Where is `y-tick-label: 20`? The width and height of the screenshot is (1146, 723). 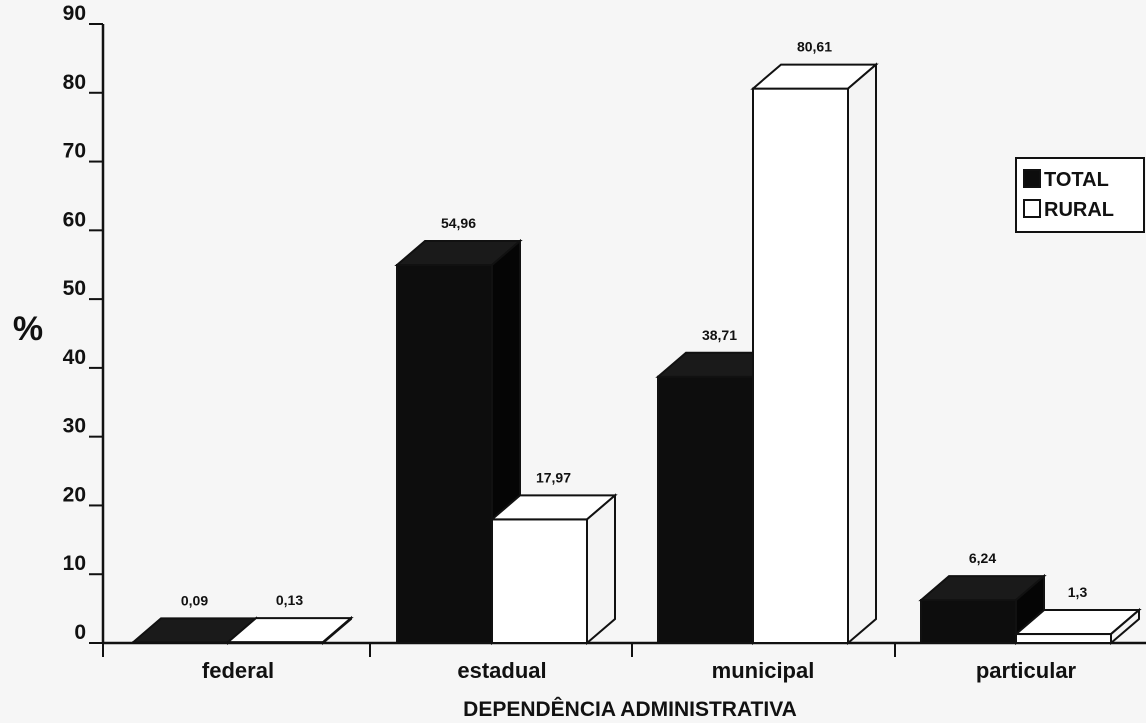 y-tick-label: 20 is located at coordinates (74, 494).